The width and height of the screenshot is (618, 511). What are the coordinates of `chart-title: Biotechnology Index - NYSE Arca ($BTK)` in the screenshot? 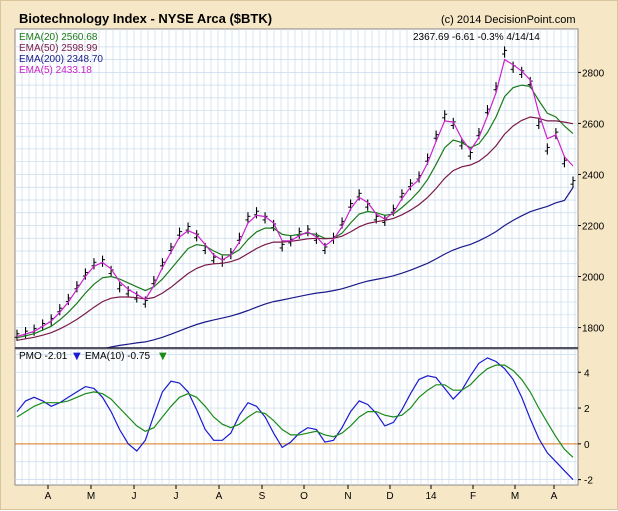 It's located at (145, 18).